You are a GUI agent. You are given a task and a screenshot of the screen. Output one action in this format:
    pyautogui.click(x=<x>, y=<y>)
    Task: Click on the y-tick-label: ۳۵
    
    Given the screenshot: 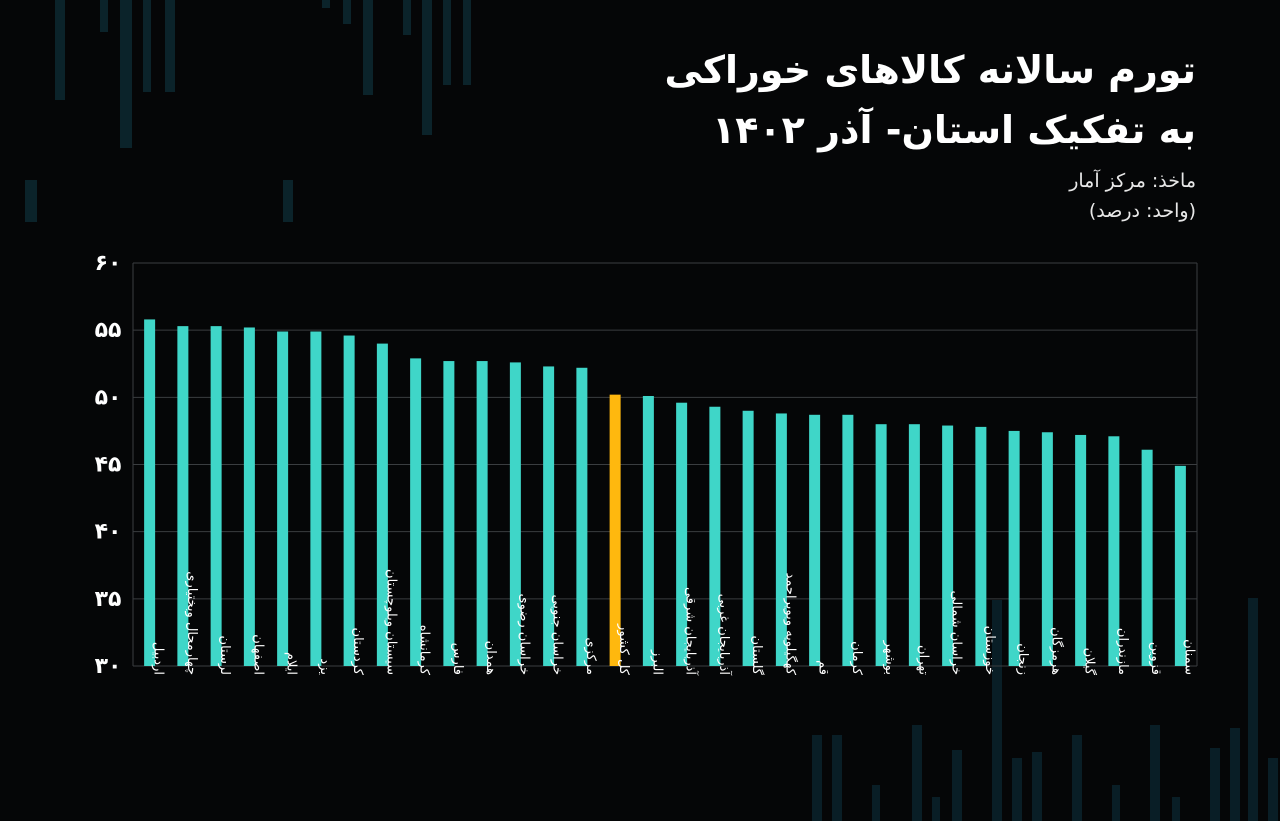 What is the action you would take?
    pyautogui.click(x=108, y=599)
    